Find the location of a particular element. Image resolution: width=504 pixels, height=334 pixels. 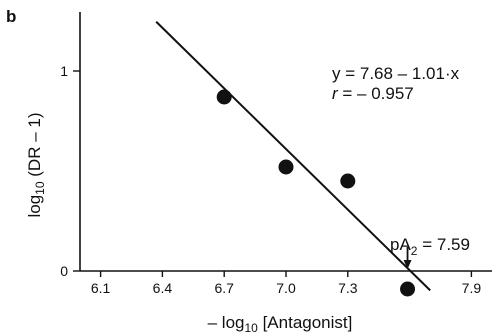

panel-label: b is located at coordinates (11, 16).